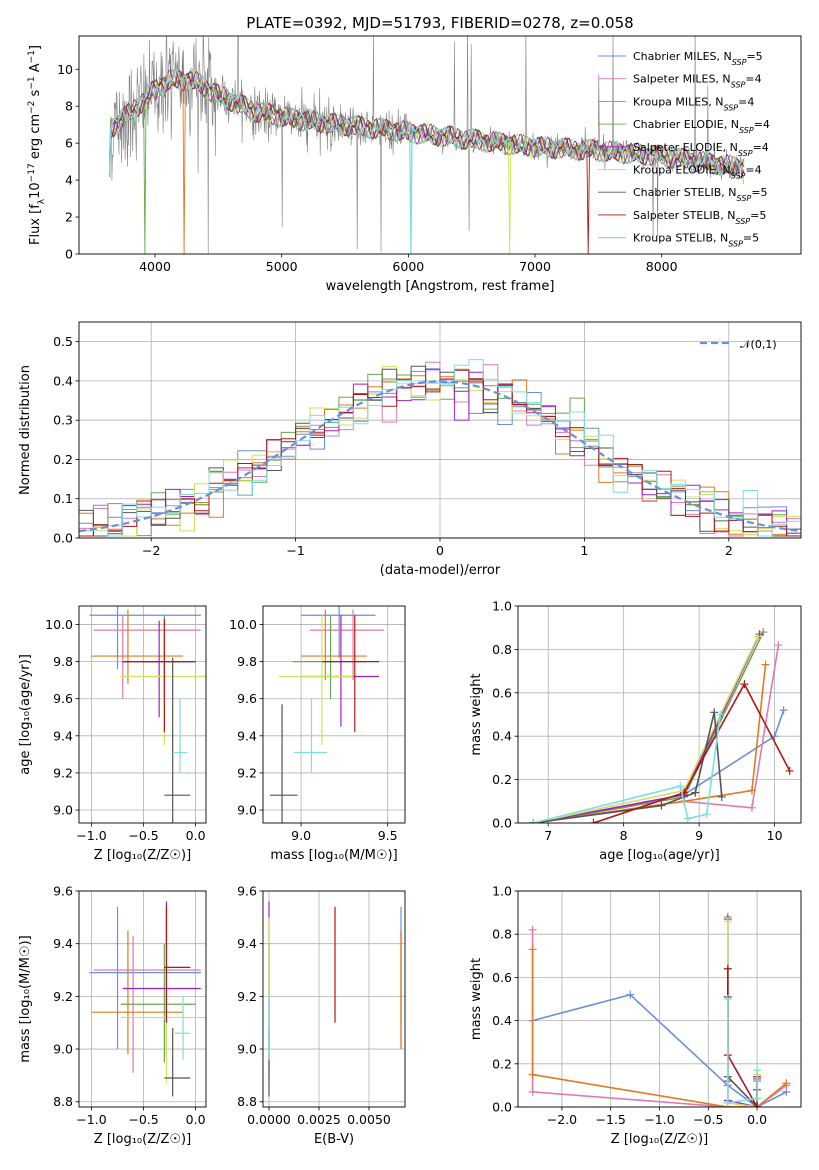 Image resolution: width=819 pixels, height=1170 pixels. Describe the element at coordinates (685, 192) in the screenshot. I see `legend-model-name: Chabrier STELIB, N` at that location.